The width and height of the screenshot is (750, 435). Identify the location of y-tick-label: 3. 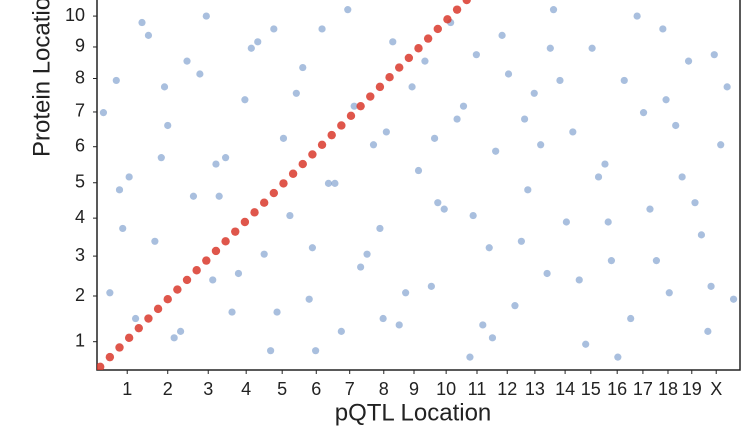
(80, 255).